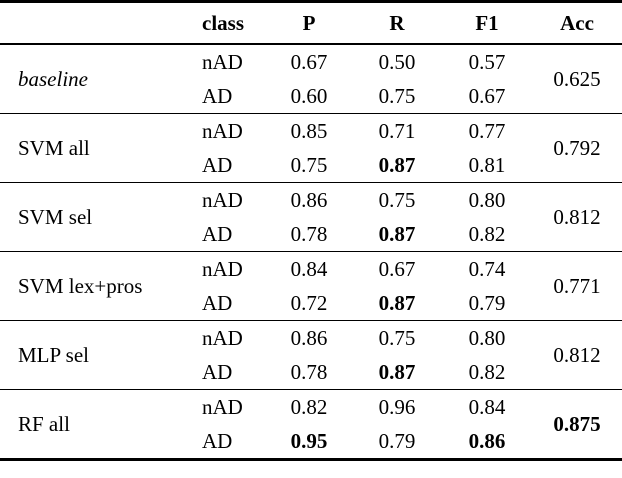 This screenshot has width=622, height=478. What do you see at coordinates (487, 61) in the screenshot?
I see `cell-f1: 0.57` at bounding box center [487, 61].